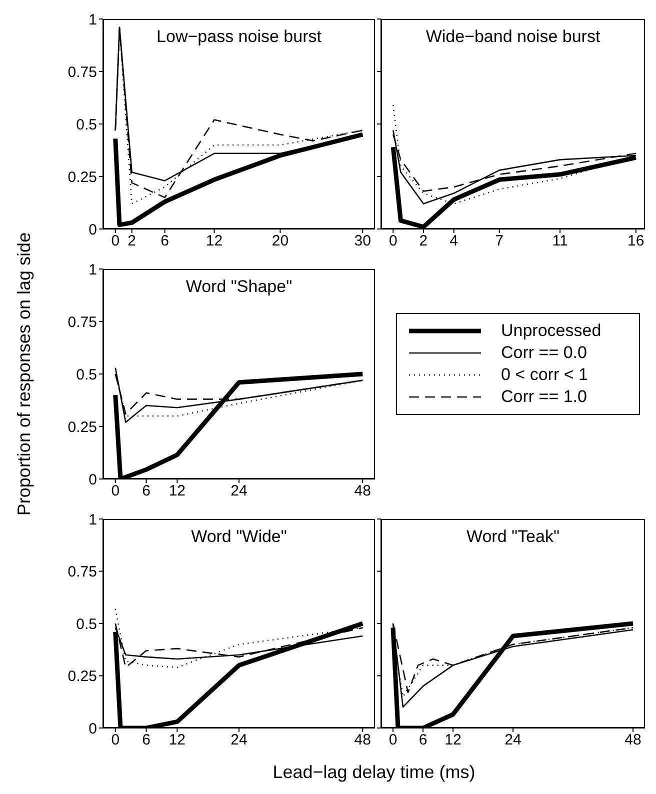 The width and height of the screenshot is (656, 794). What do you see at coordinates (374, 772) in the screenshot?
I see `x-axis-title: Lead−lag delay time (ms)` at bounding box center [374, 772].